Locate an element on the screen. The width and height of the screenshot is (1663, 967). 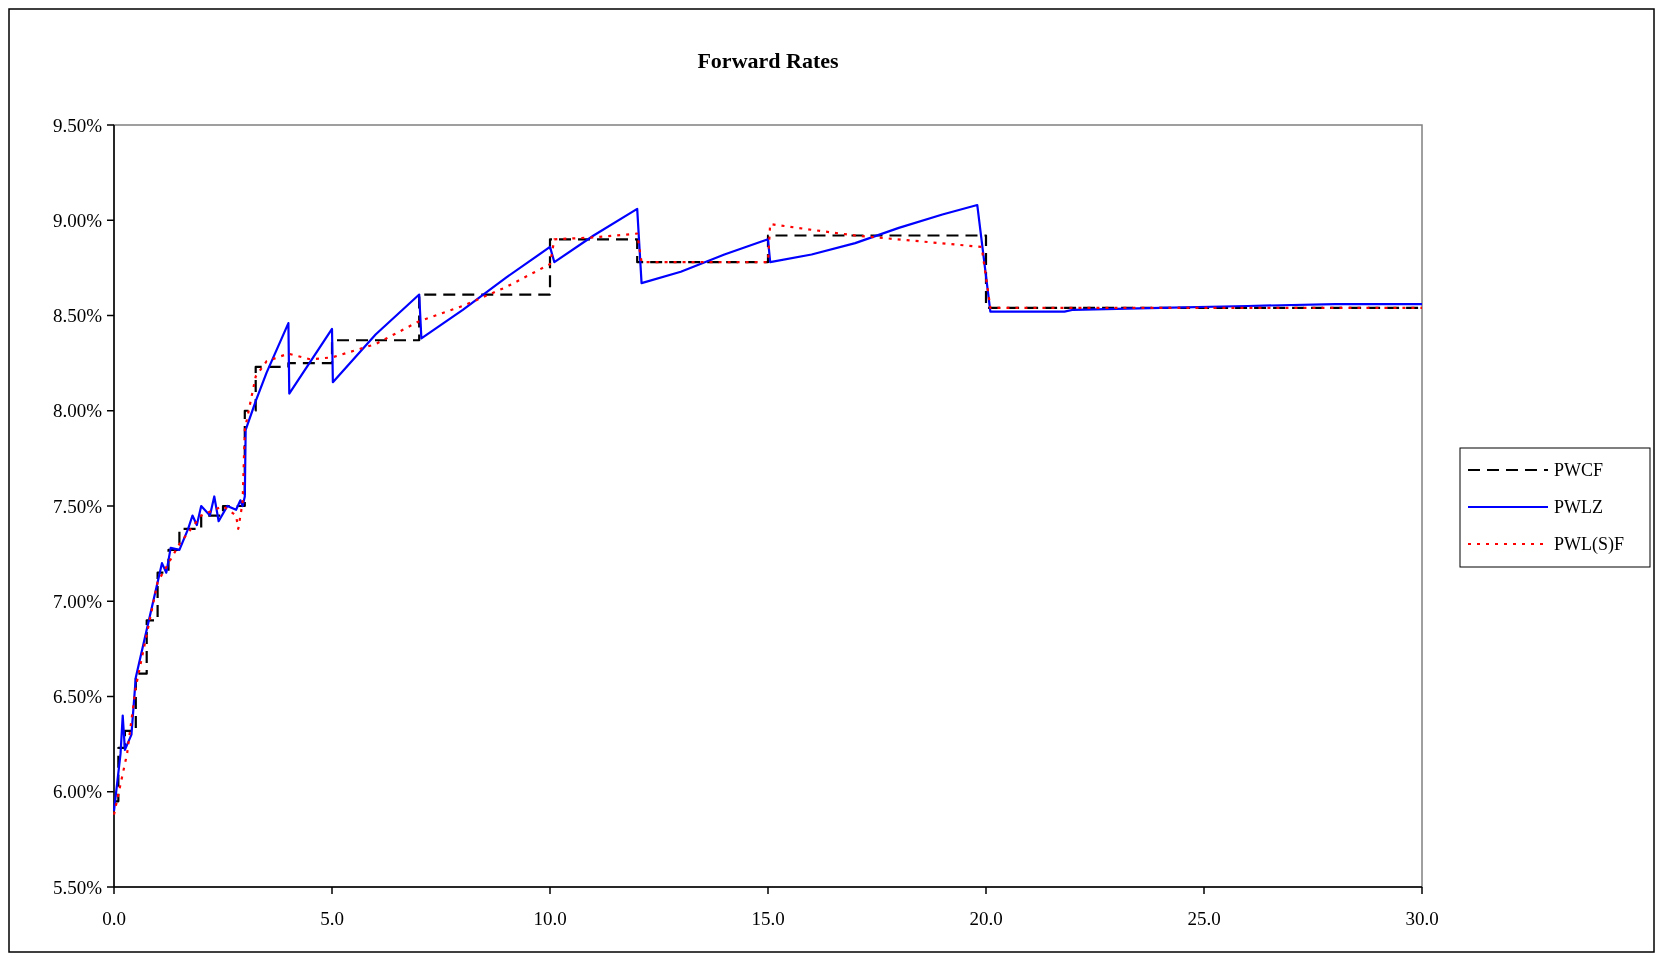
x-tick-label: 5.0 is located at coordinates (332, 918).